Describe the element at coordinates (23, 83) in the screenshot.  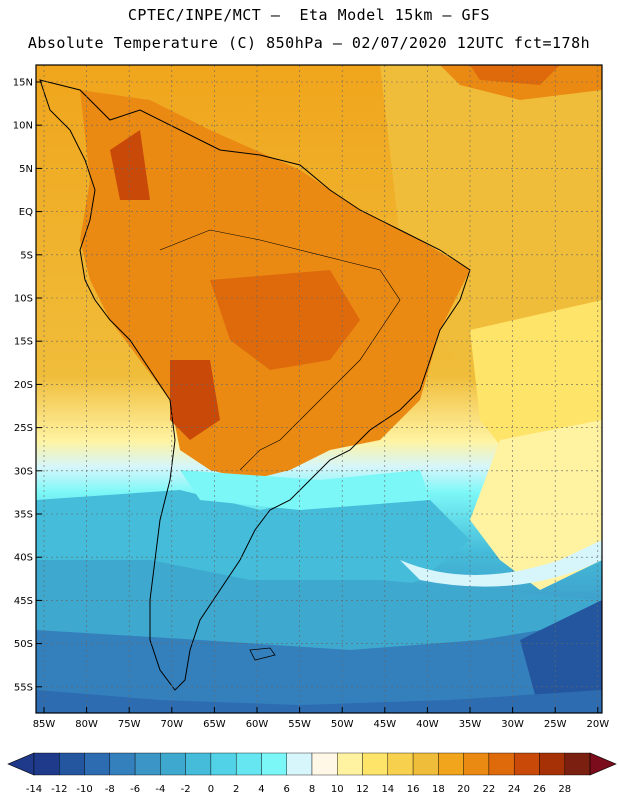
I see `lat-label: 15N` at that location.